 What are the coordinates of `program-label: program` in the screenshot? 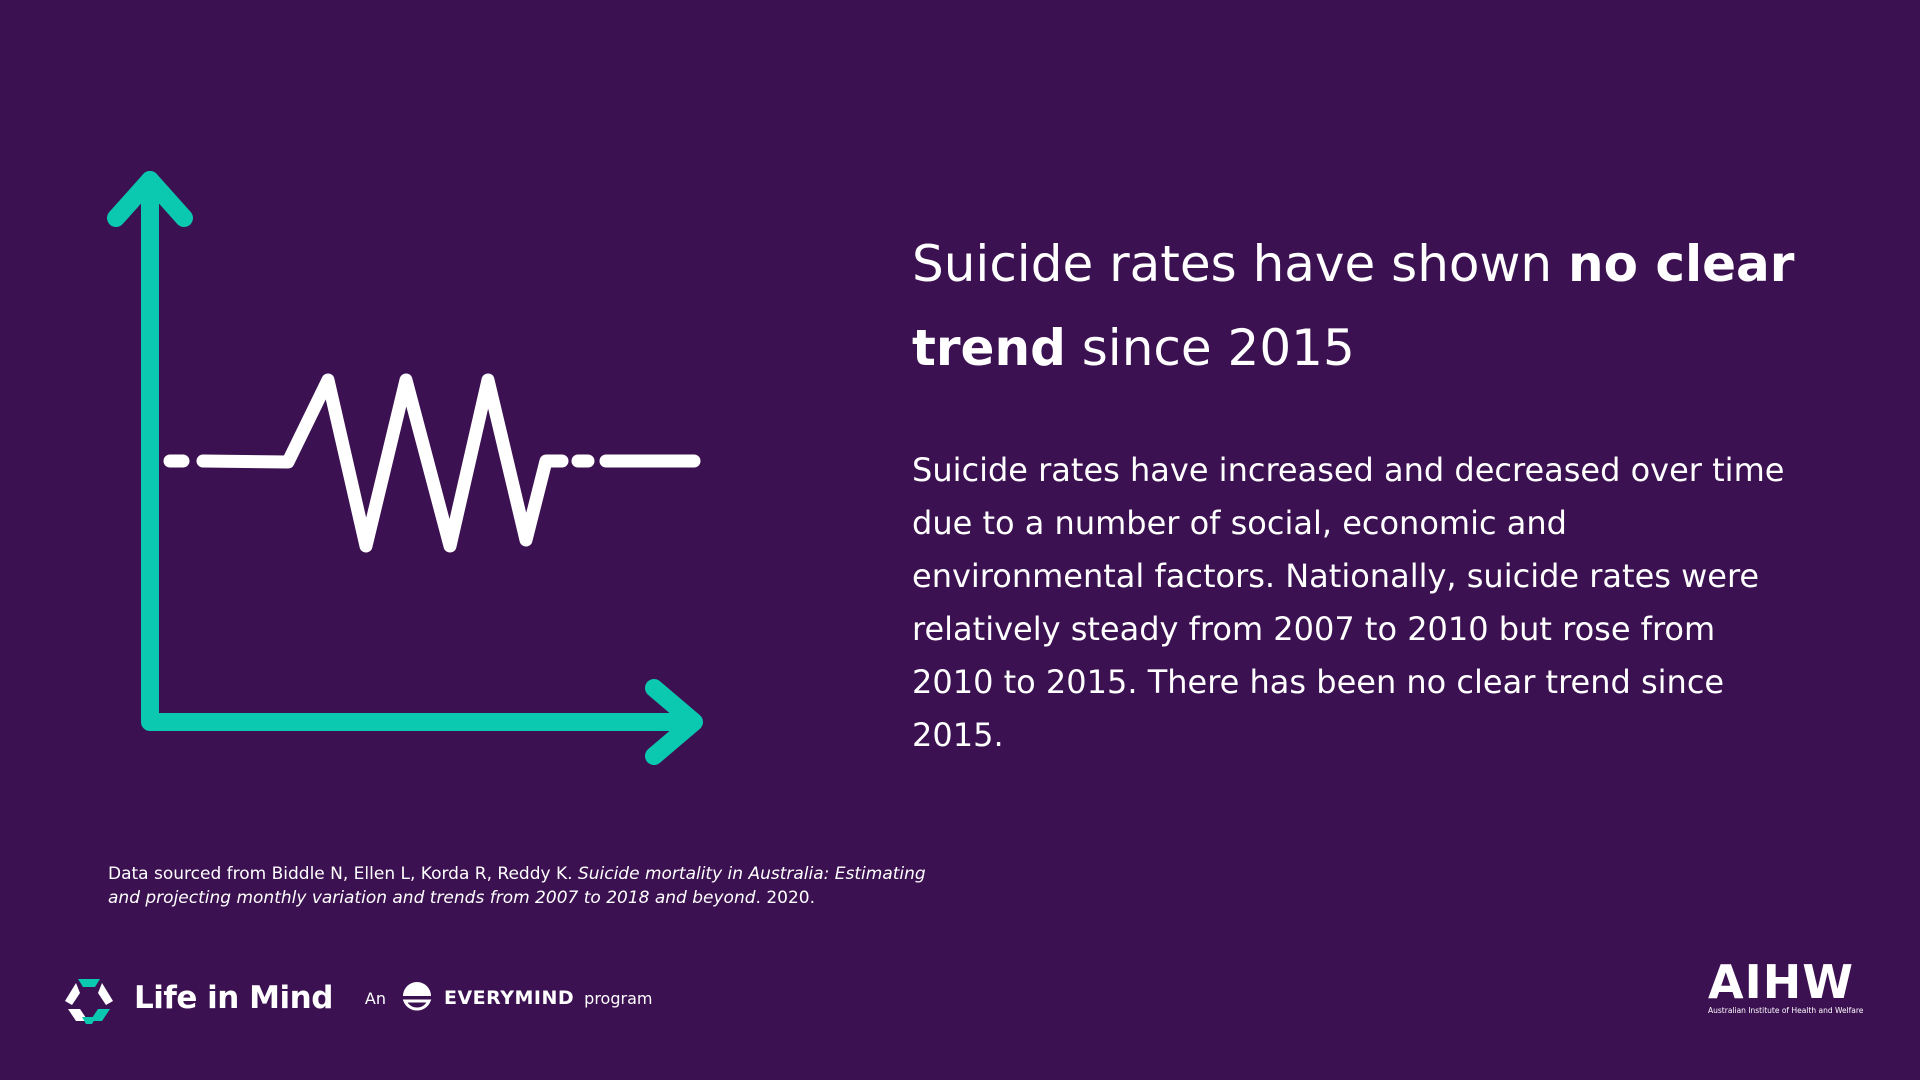 It's located at (618, 998).